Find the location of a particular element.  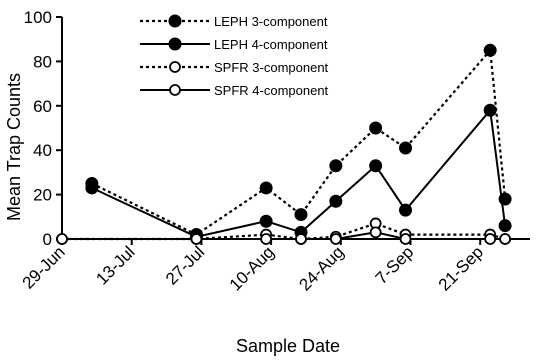

legend-item-1: LEPH 3-component is located at coordinates (234, 21).